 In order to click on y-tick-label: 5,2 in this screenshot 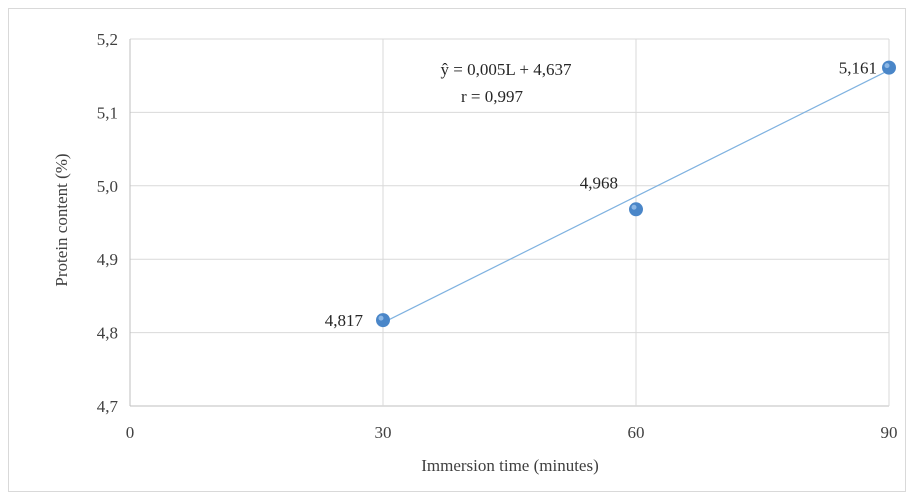, I will do `click(107, 39)`.